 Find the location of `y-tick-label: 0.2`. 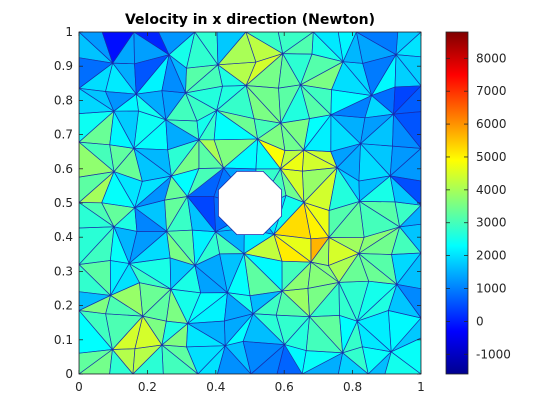

y-tick-label: 0.2 is located at coordinates (63, 306).